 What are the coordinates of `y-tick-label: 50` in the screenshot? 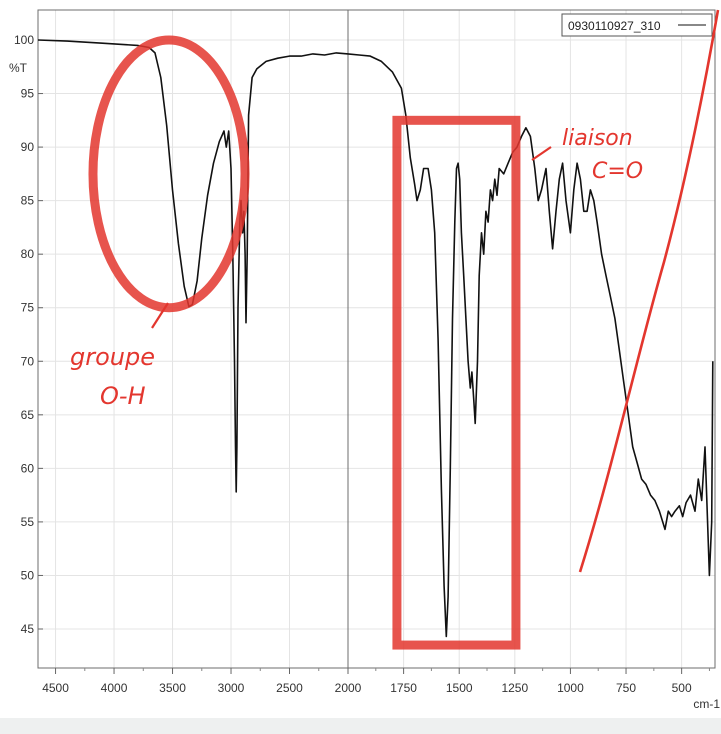 It's located at (28, 575).